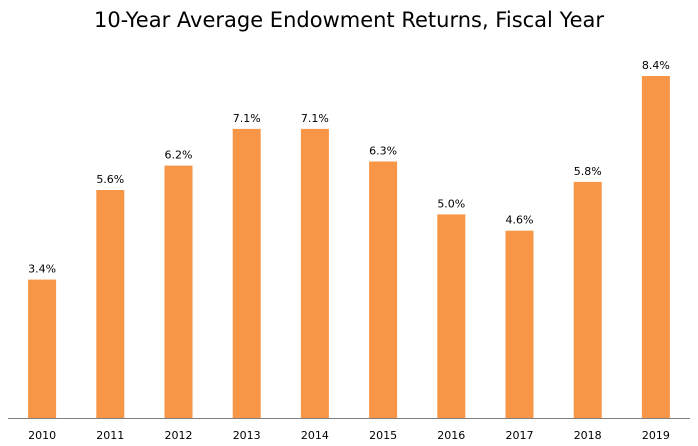  What do you see at coordinates (587, 299) in the screenshot?
I see `bar-2018` at bounding box center [587, 299].